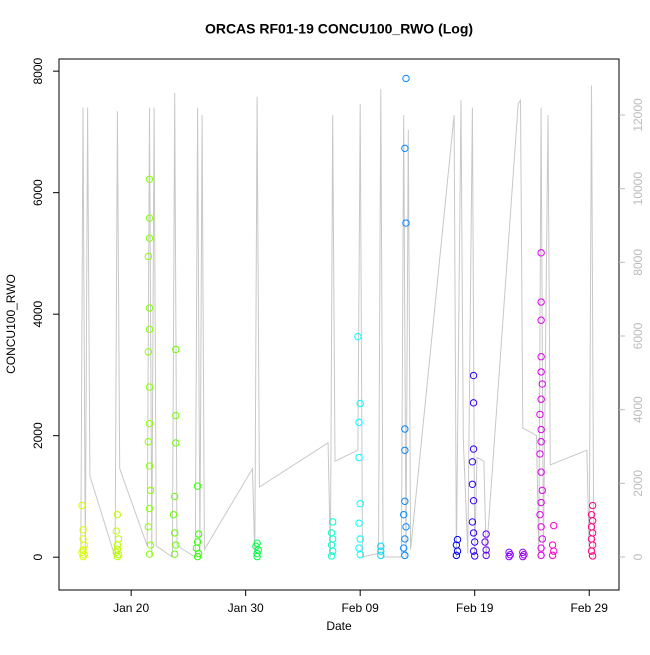 Image resolution: width=650 pixels, height=655 pixels. Describe the element at coordinates (339, 29) in the screenshot. I see `chart-title: ORCAS RF01-19 CONCU100_RWO (Log)` at that location.